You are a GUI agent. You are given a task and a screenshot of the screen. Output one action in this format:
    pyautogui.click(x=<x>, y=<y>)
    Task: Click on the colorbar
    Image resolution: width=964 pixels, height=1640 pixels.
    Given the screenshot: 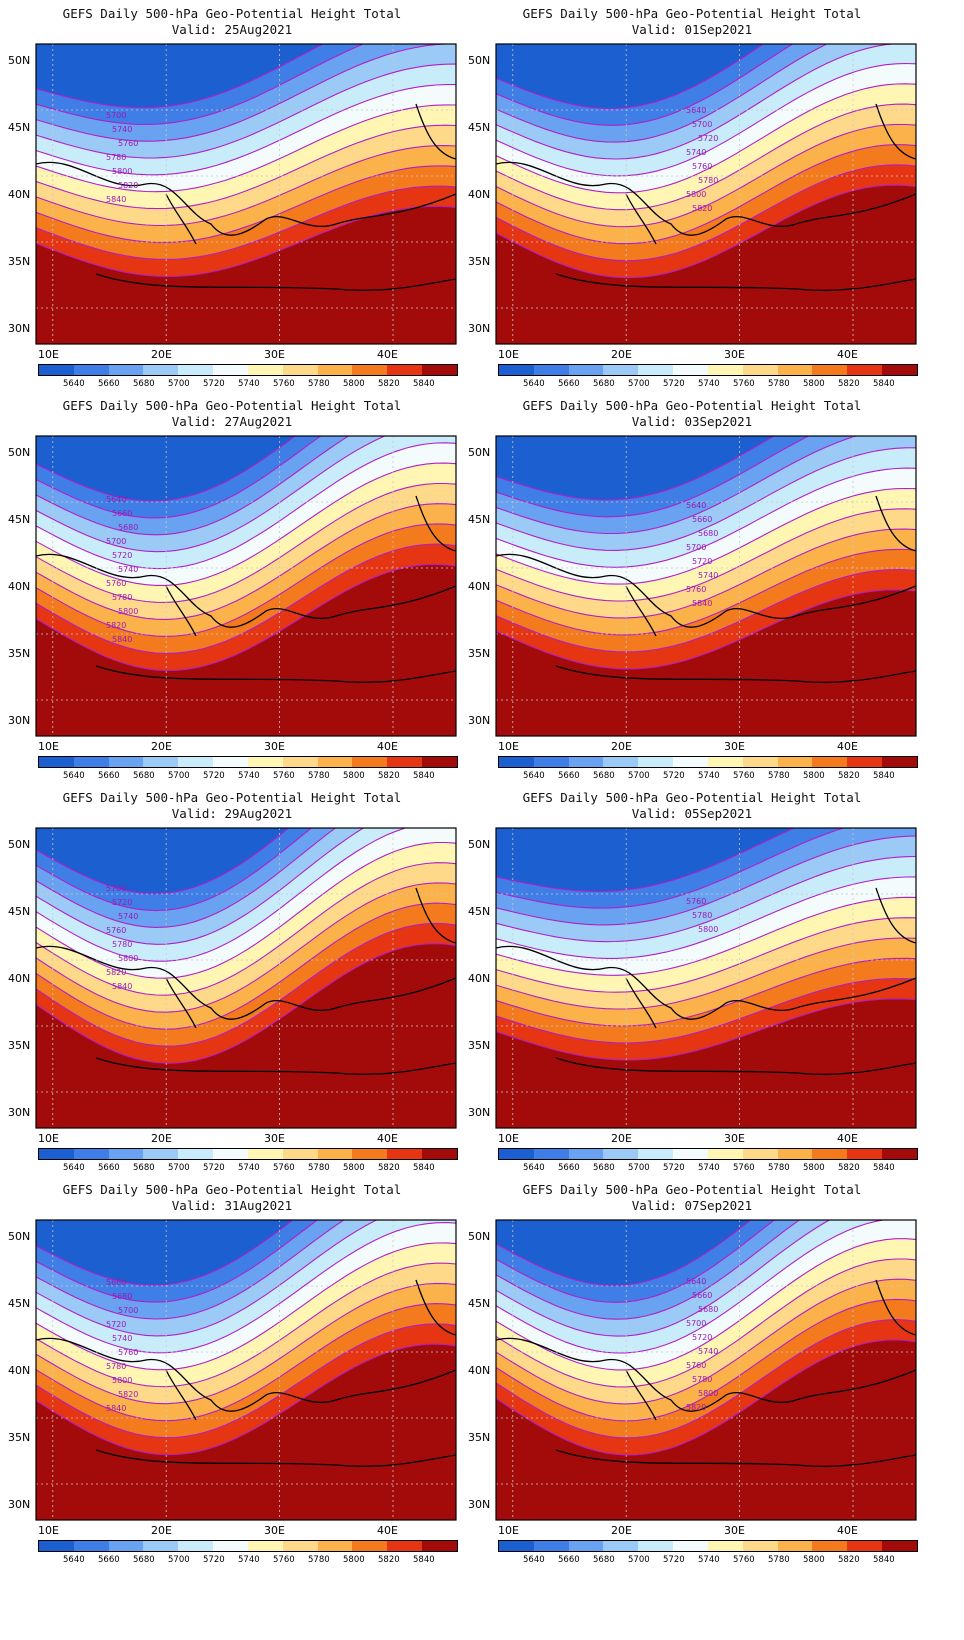 What is the action you would take?
    pyautogui.click(x=248, y=370)
    